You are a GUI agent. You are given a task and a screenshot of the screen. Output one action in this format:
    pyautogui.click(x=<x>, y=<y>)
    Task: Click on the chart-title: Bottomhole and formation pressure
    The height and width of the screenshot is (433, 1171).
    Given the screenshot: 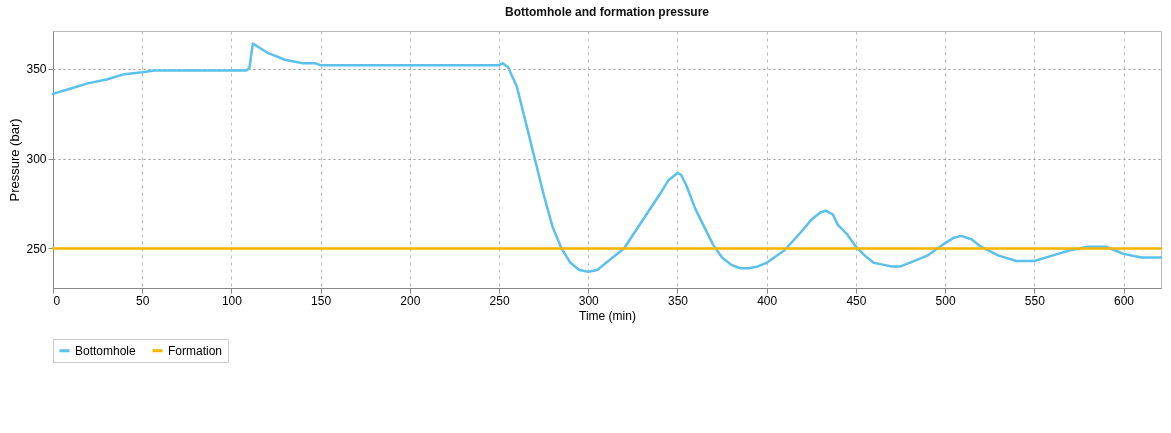 What is the action you would take?
    pyautogui.click(x=607, y=12)
    